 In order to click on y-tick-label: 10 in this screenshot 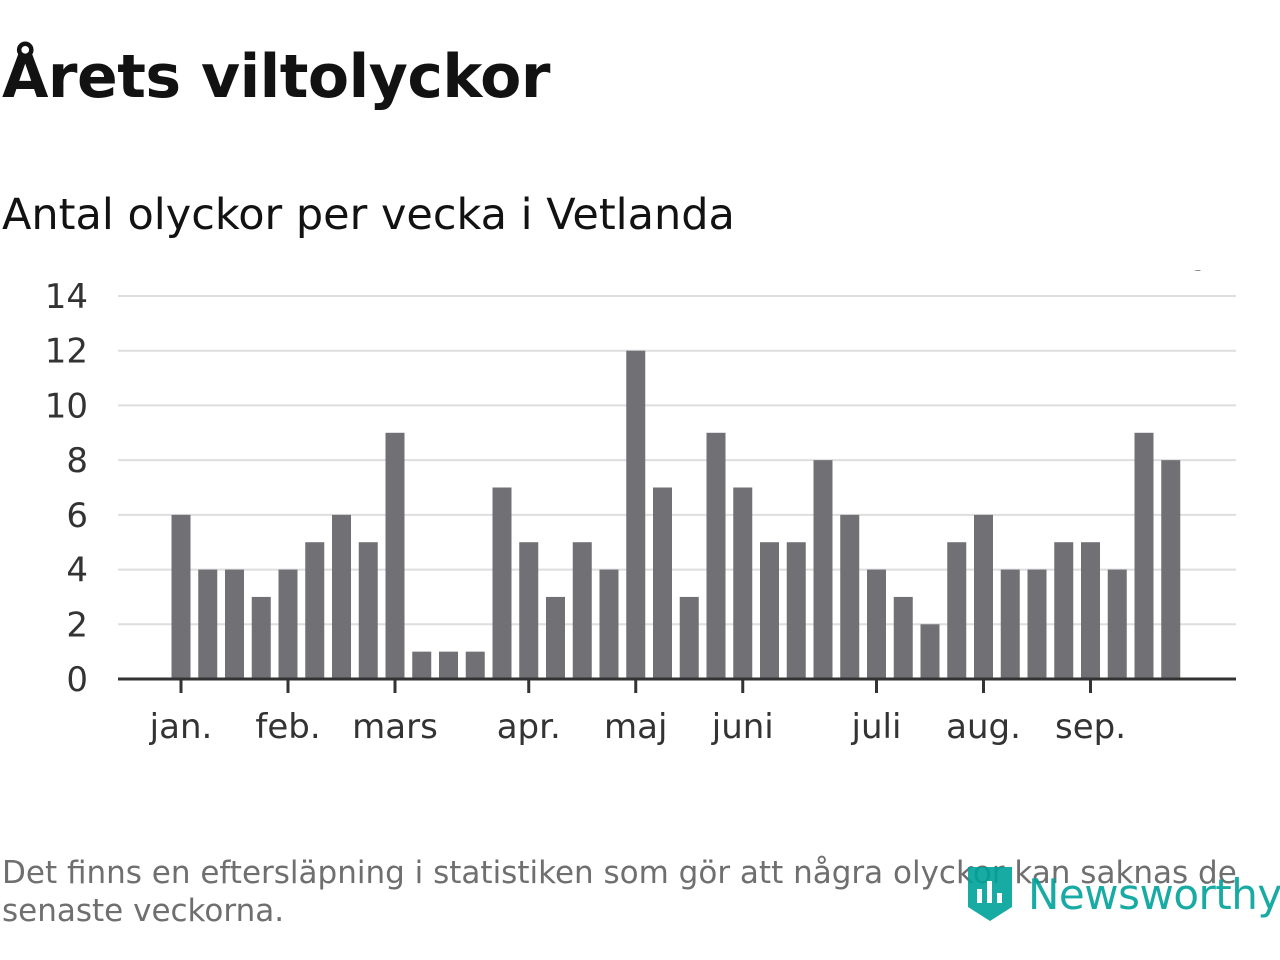, I will do `click(66, 406)`.